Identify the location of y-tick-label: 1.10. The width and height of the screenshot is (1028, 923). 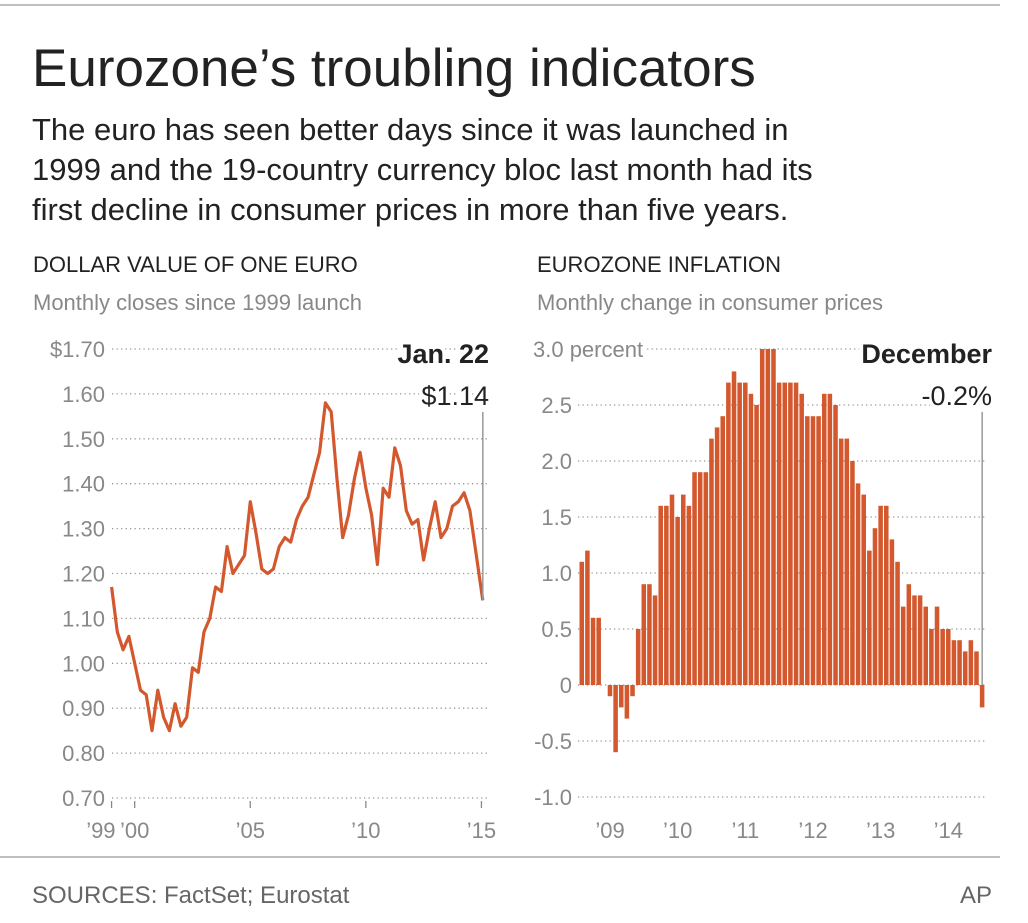
(83, 618).